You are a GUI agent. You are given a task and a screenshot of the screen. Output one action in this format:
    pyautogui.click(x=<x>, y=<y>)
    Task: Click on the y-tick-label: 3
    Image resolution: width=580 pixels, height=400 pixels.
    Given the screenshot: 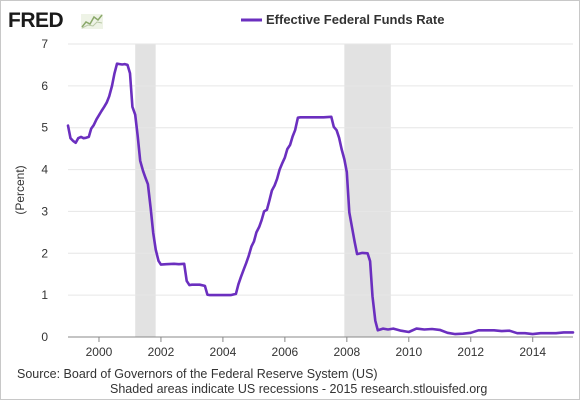 What is the action you would take?
    pyautogui.click(x=44, y=211)
    